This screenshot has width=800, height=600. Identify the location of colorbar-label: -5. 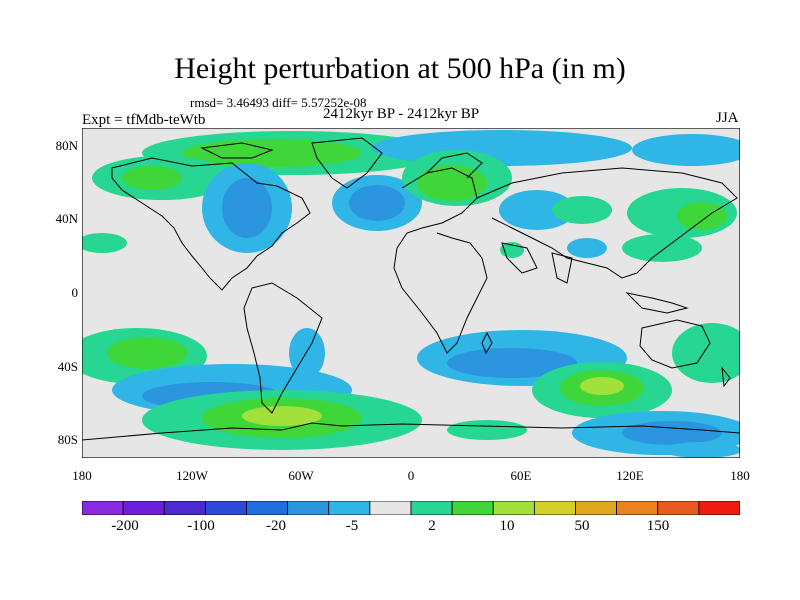
(352, 526).